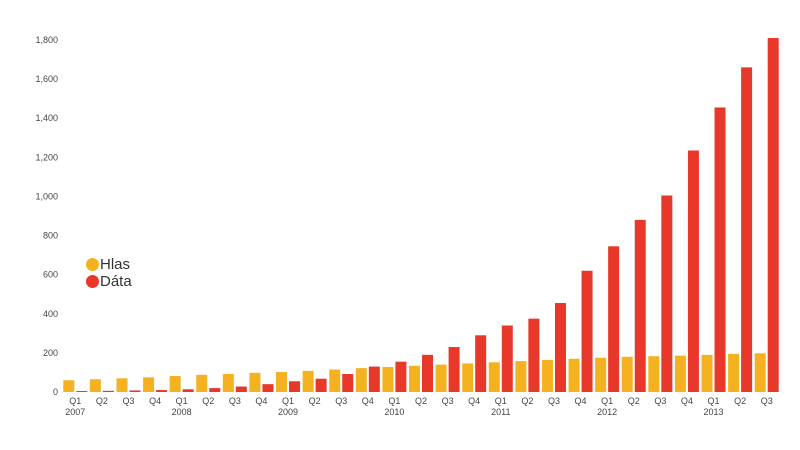 This screenshot has height=450, width=800. I want to click on x-year-label: 2007, so click(75, 412).